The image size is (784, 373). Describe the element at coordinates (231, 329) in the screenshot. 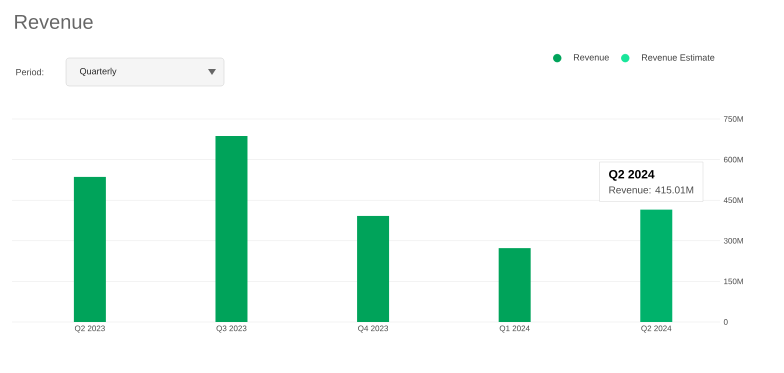

I see `x-tick-label: Q3 2023` at that location.